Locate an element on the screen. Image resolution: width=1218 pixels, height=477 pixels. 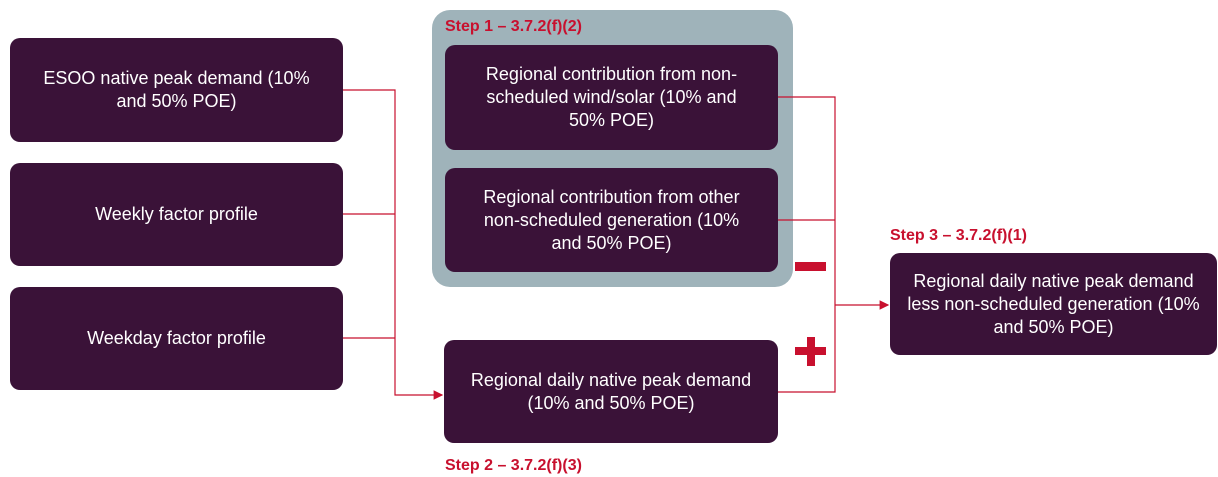
minus-sign is located at coordinates (810, 266).